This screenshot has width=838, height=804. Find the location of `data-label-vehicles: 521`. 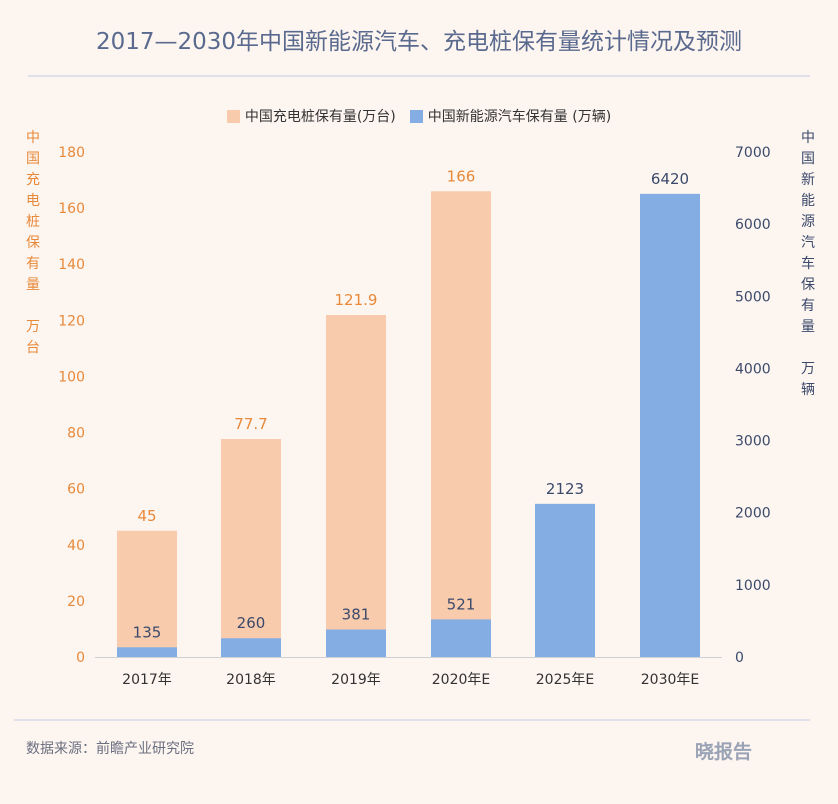

data-label-vehicles: 521 is located at coordinates (461, 604).